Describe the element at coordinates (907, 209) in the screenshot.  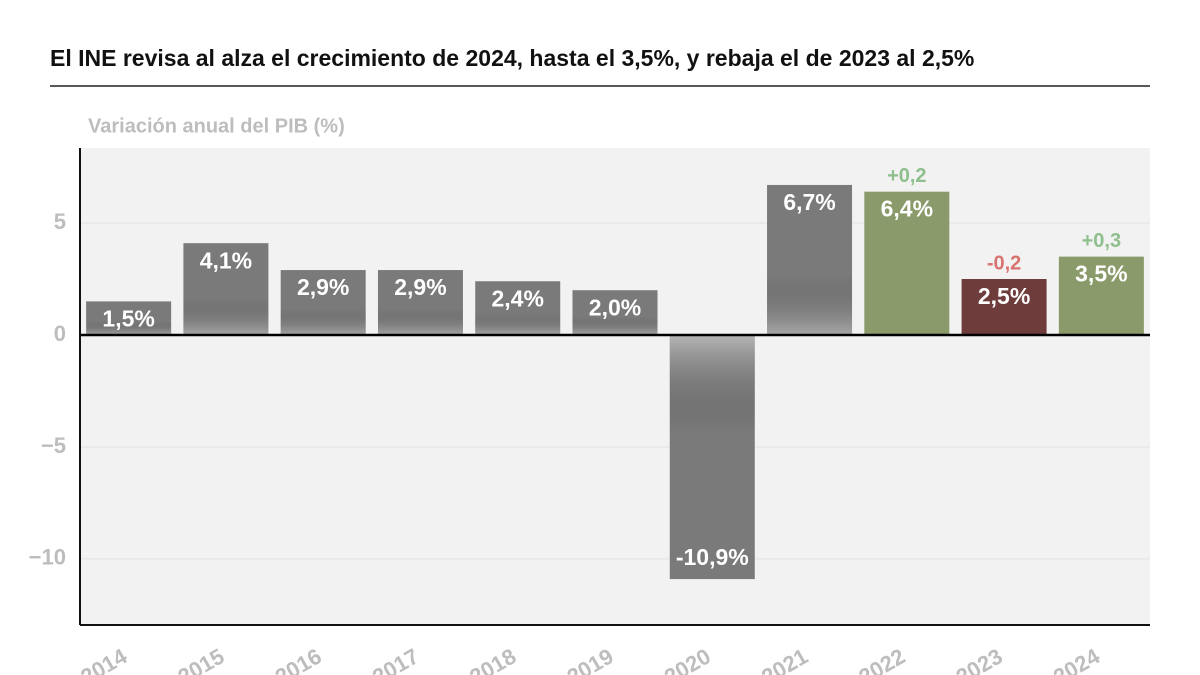
I see `value-label: 6,4%` at that location.